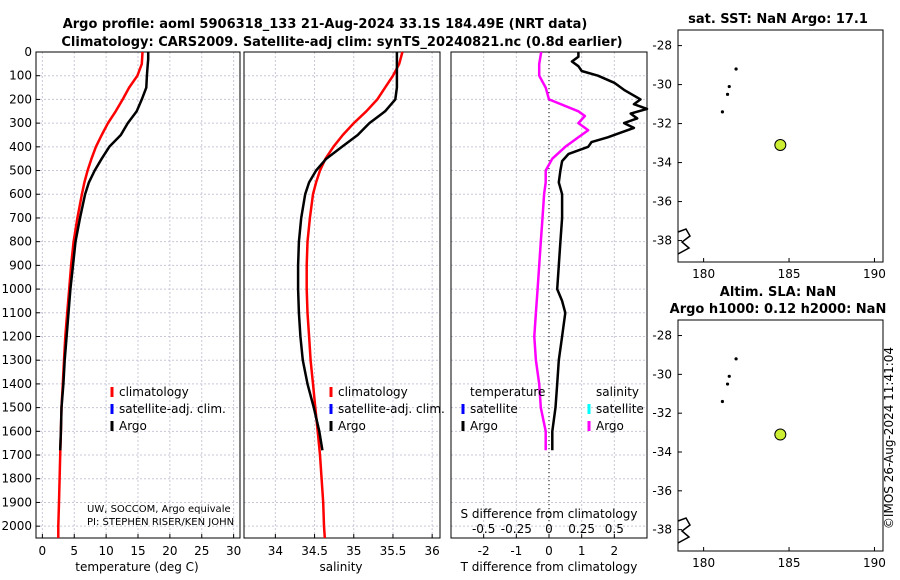 This screenshot has width=900, height=580. I want to click on s-tick-label: 0.25, so click(581, 529).